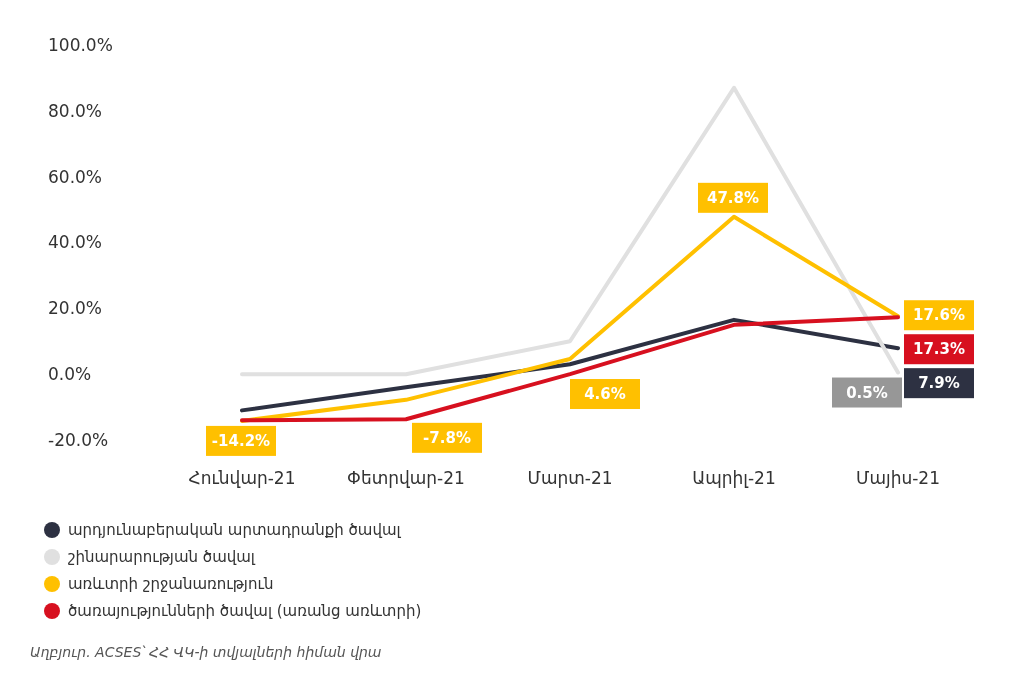 This screenshot has width=1024, height=693. Describe the element at coordinates (939, 315) in the screenshot. I see `data-label: 17.6%` at that location.